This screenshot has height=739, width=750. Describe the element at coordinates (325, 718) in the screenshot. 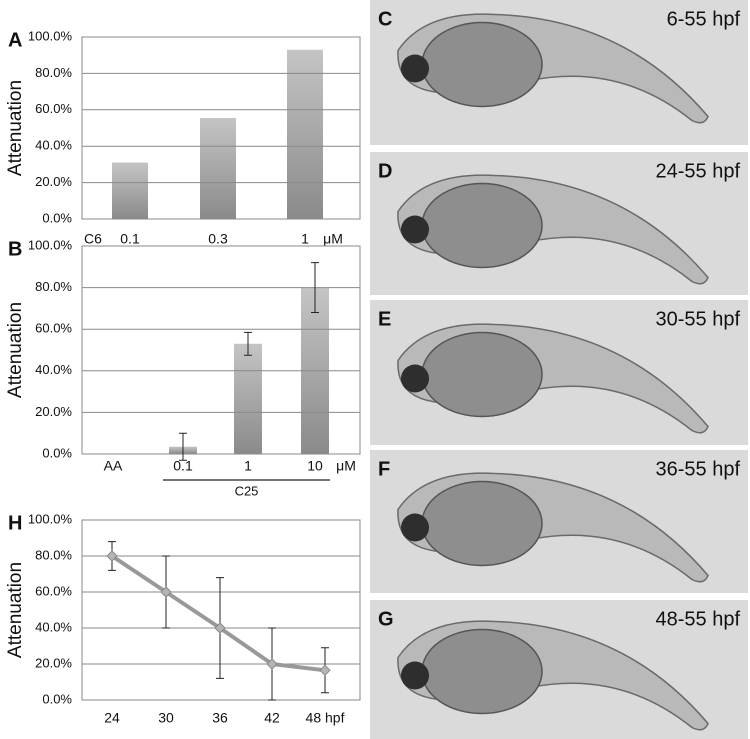

I see `x-tick-label: 48 hpf` at that location.